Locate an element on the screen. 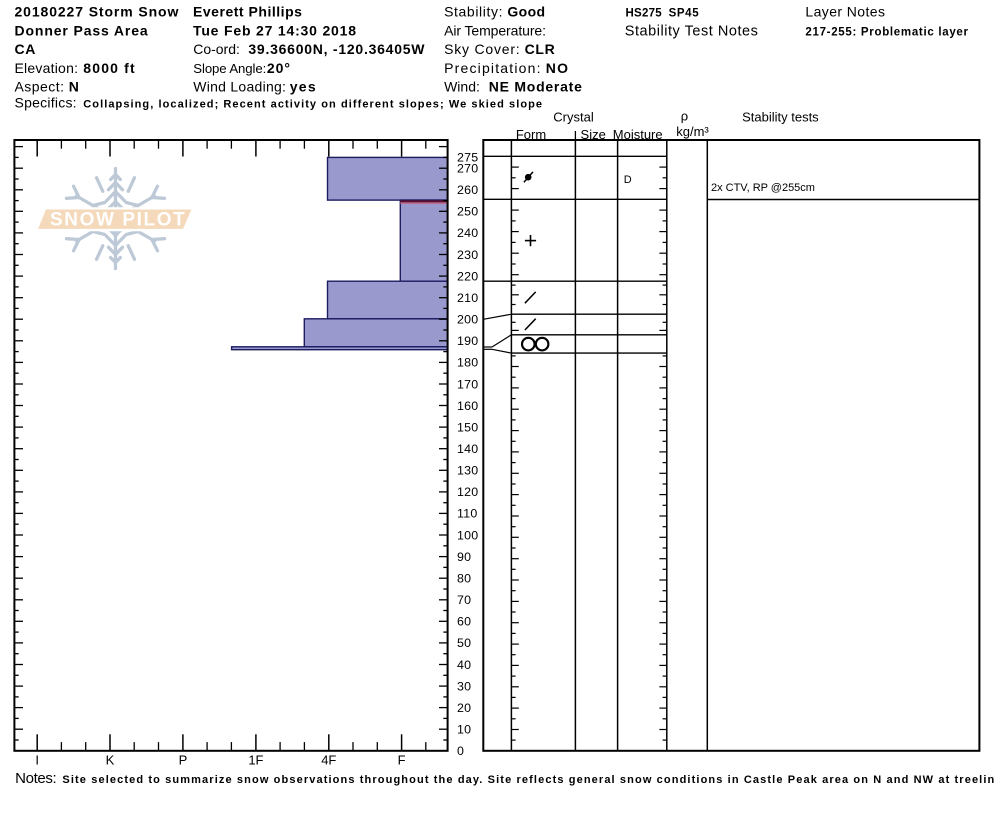 The height and width of the screenshot is (840, 994). svg-text: Co-ord: is located at coordinates (216, 49).